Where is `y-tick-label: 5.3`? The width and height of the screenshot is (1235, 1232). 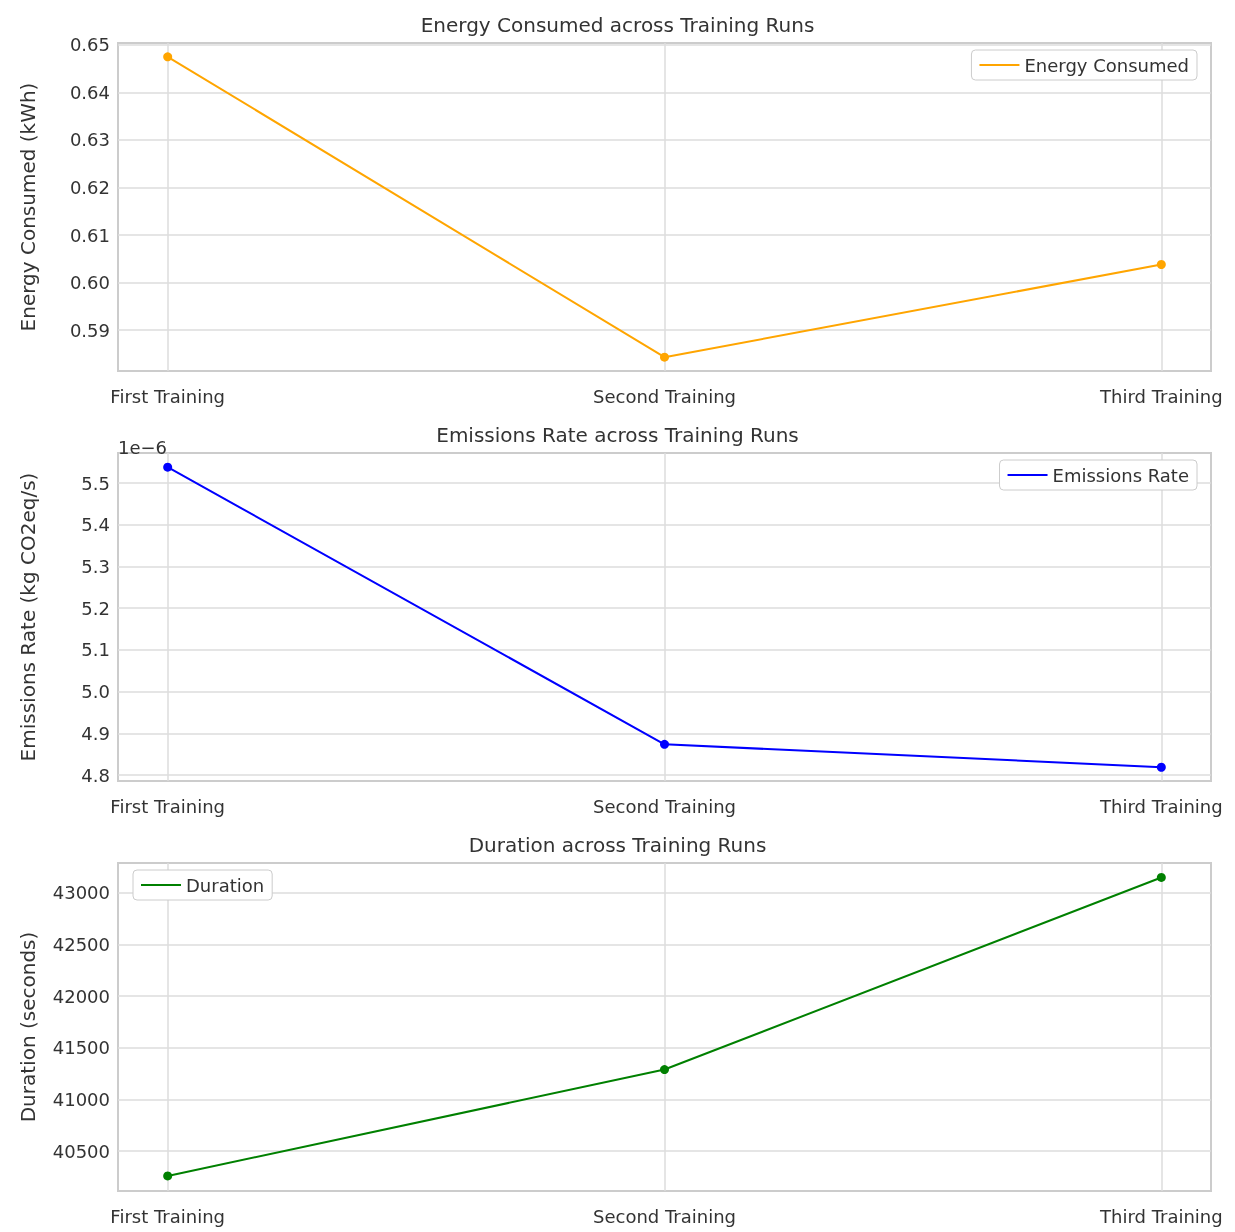
y-tick-label: 5.3 is located at coordinates (95, 567).